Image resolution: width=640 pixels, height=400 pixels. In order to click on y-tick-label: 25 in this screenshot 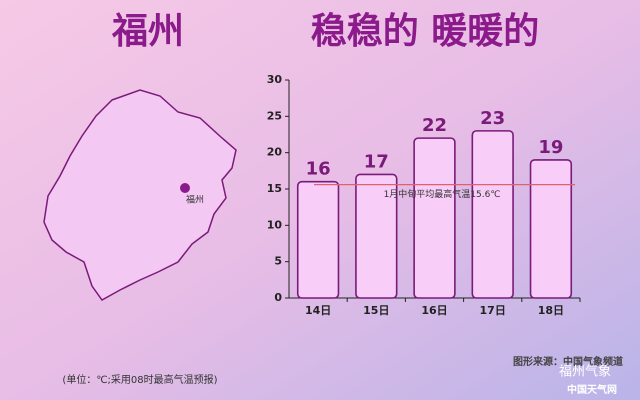, I will do `click(274, 115)`.